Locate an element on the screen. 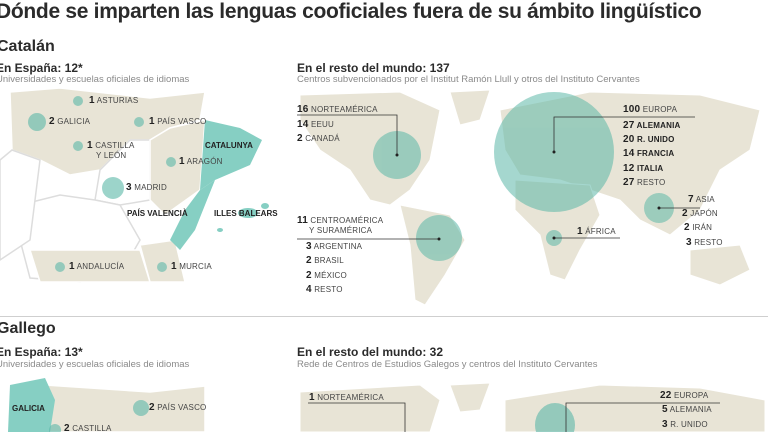 The image size is (768, 434). gallego-world-title: En el resto del mundo: 32 is located at coordinates (370, 352).